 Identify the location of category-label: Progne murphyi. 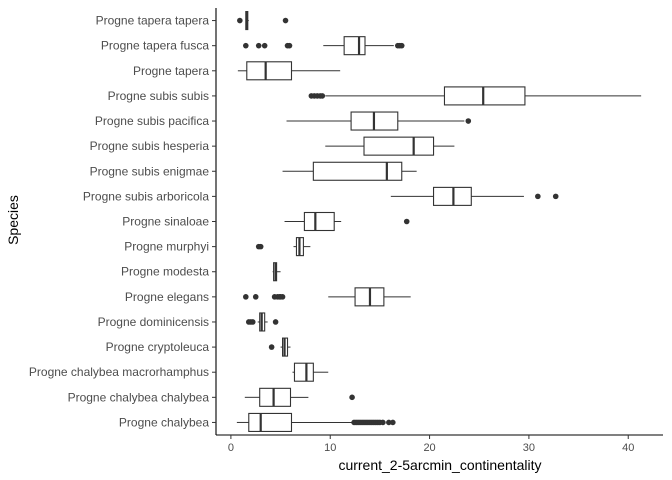
(166, 247).